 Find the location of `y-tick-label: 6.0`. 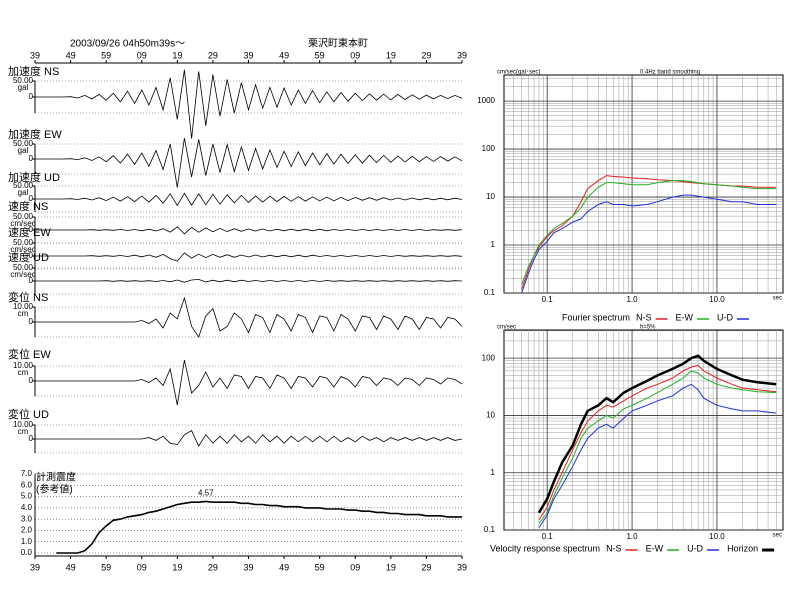

y-tick-label: 6.0 is located at coordinates (27, 484).